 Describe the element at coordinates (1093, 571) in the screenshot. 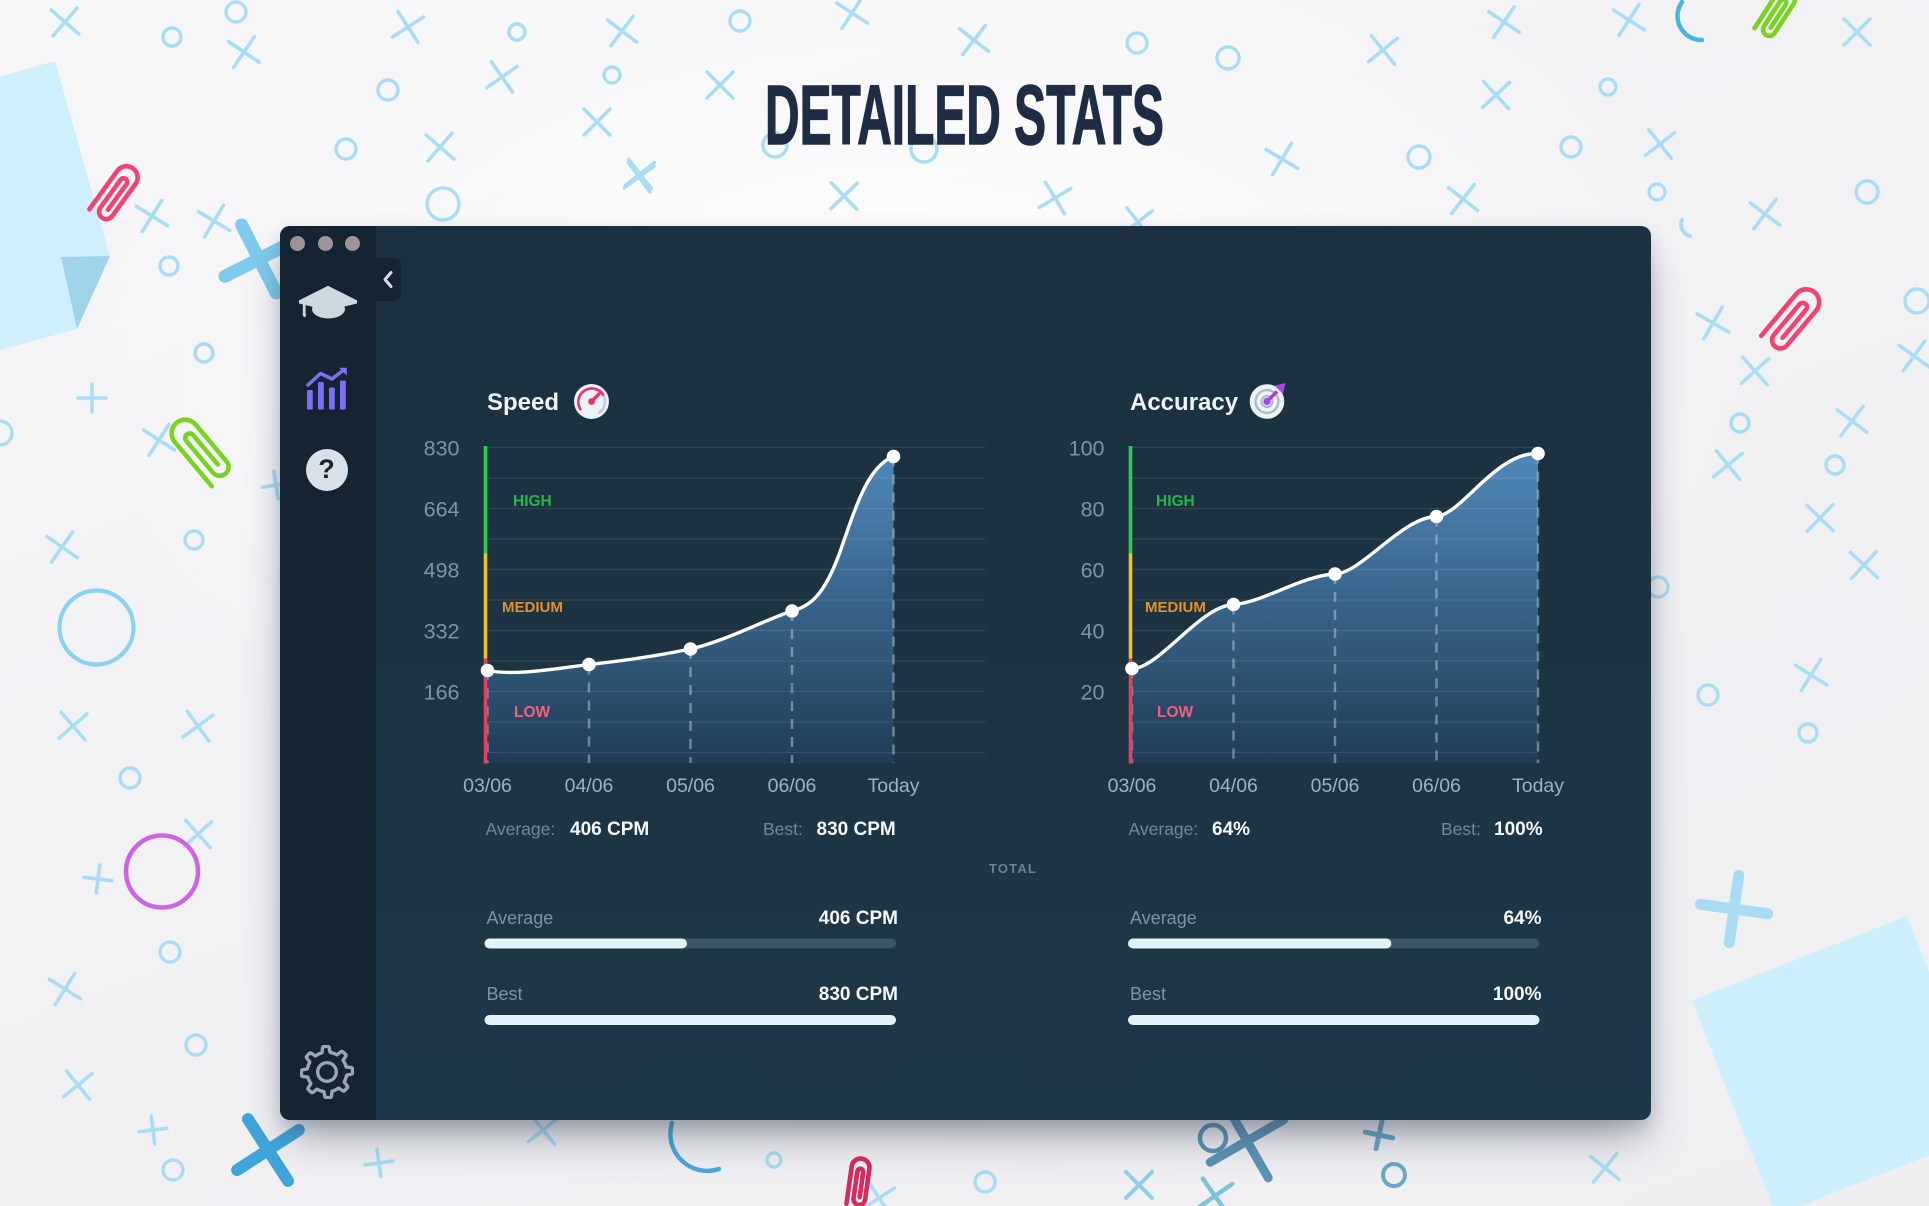

I see `svg-text: 60` at that location.